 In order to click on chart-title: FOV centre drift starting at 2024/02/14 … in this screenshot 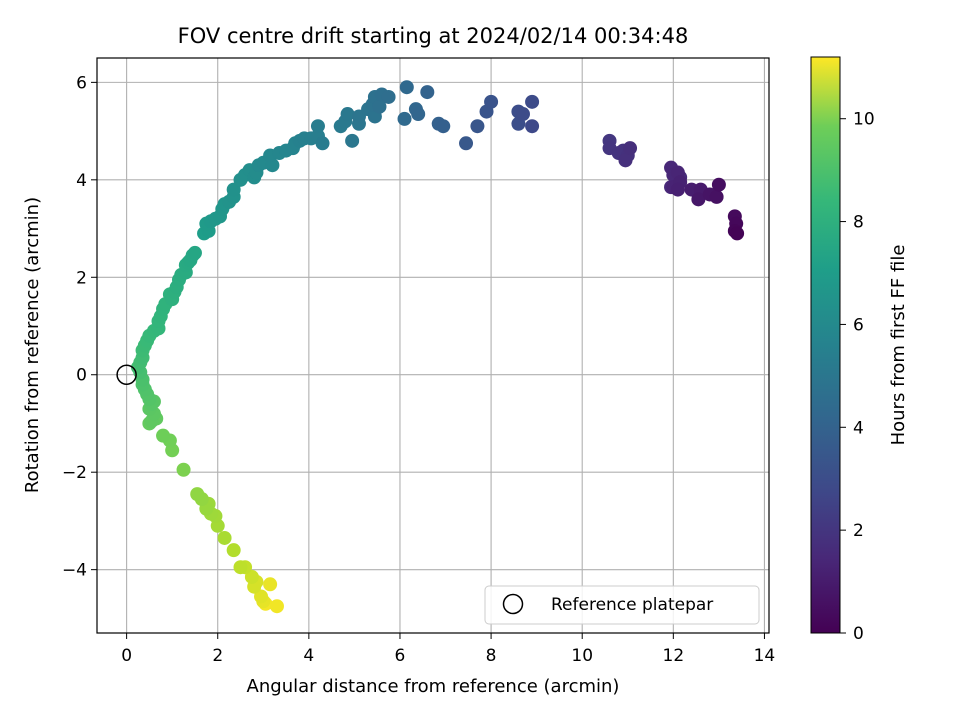, I will do `click(433, 36)`.